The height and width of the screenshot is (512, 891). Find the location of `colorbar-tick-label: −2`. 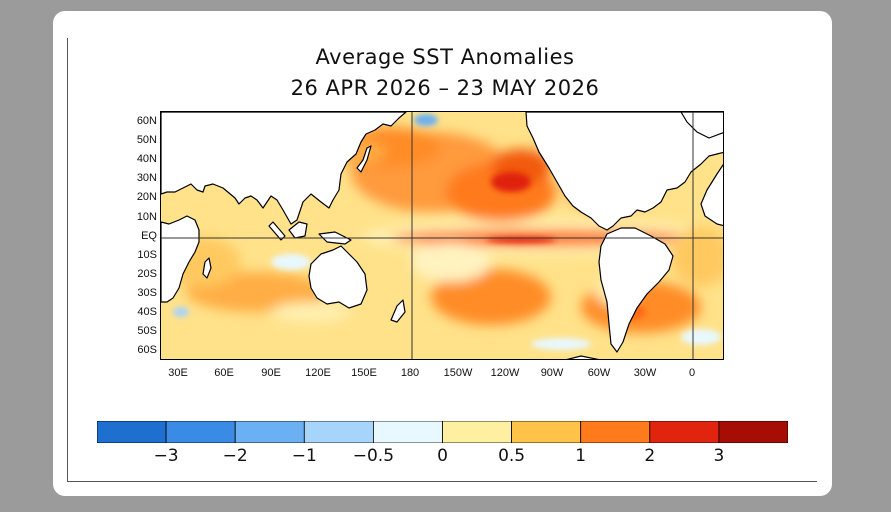

colorbar-tick-label: −2 is located at coordinates (235, 456).